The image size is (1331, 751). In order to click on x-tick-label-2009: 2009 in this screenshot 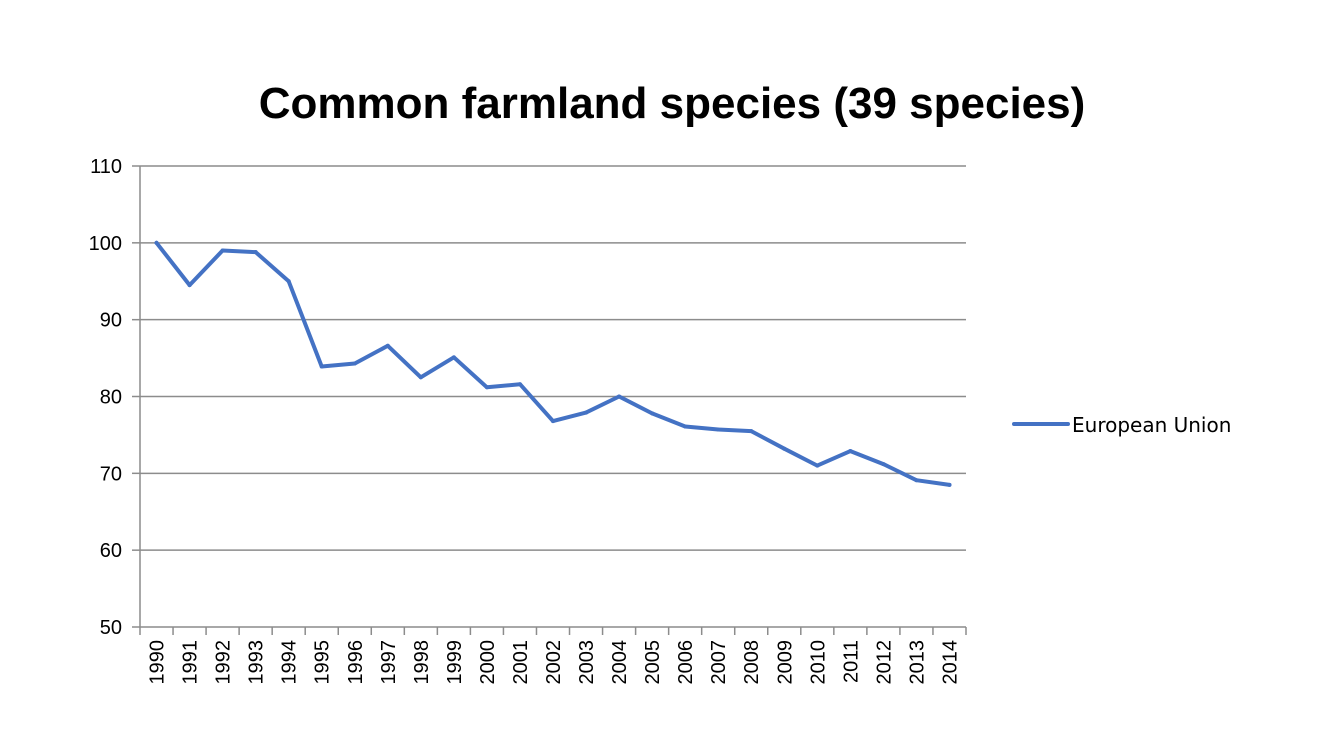, I will do `click(785, 662)`.